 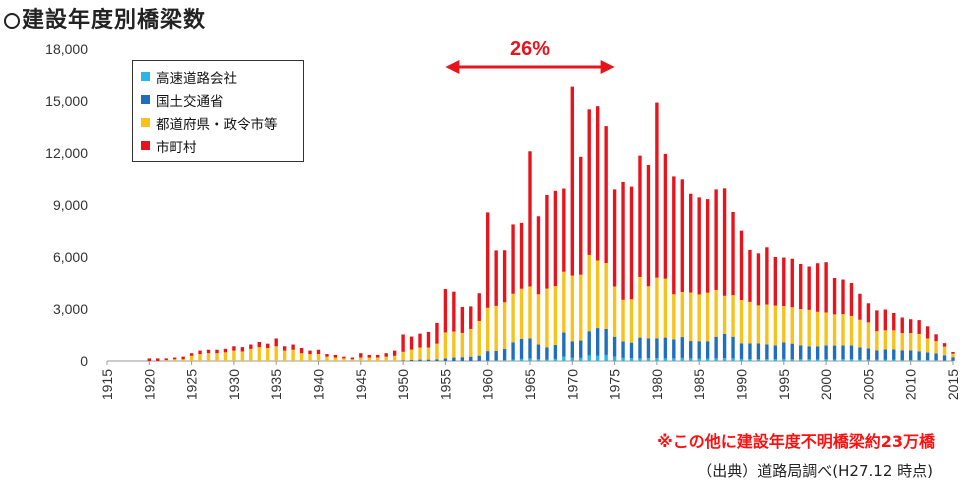 I want to click on legend-item: 国土交通省, so click(x=218, y=99).